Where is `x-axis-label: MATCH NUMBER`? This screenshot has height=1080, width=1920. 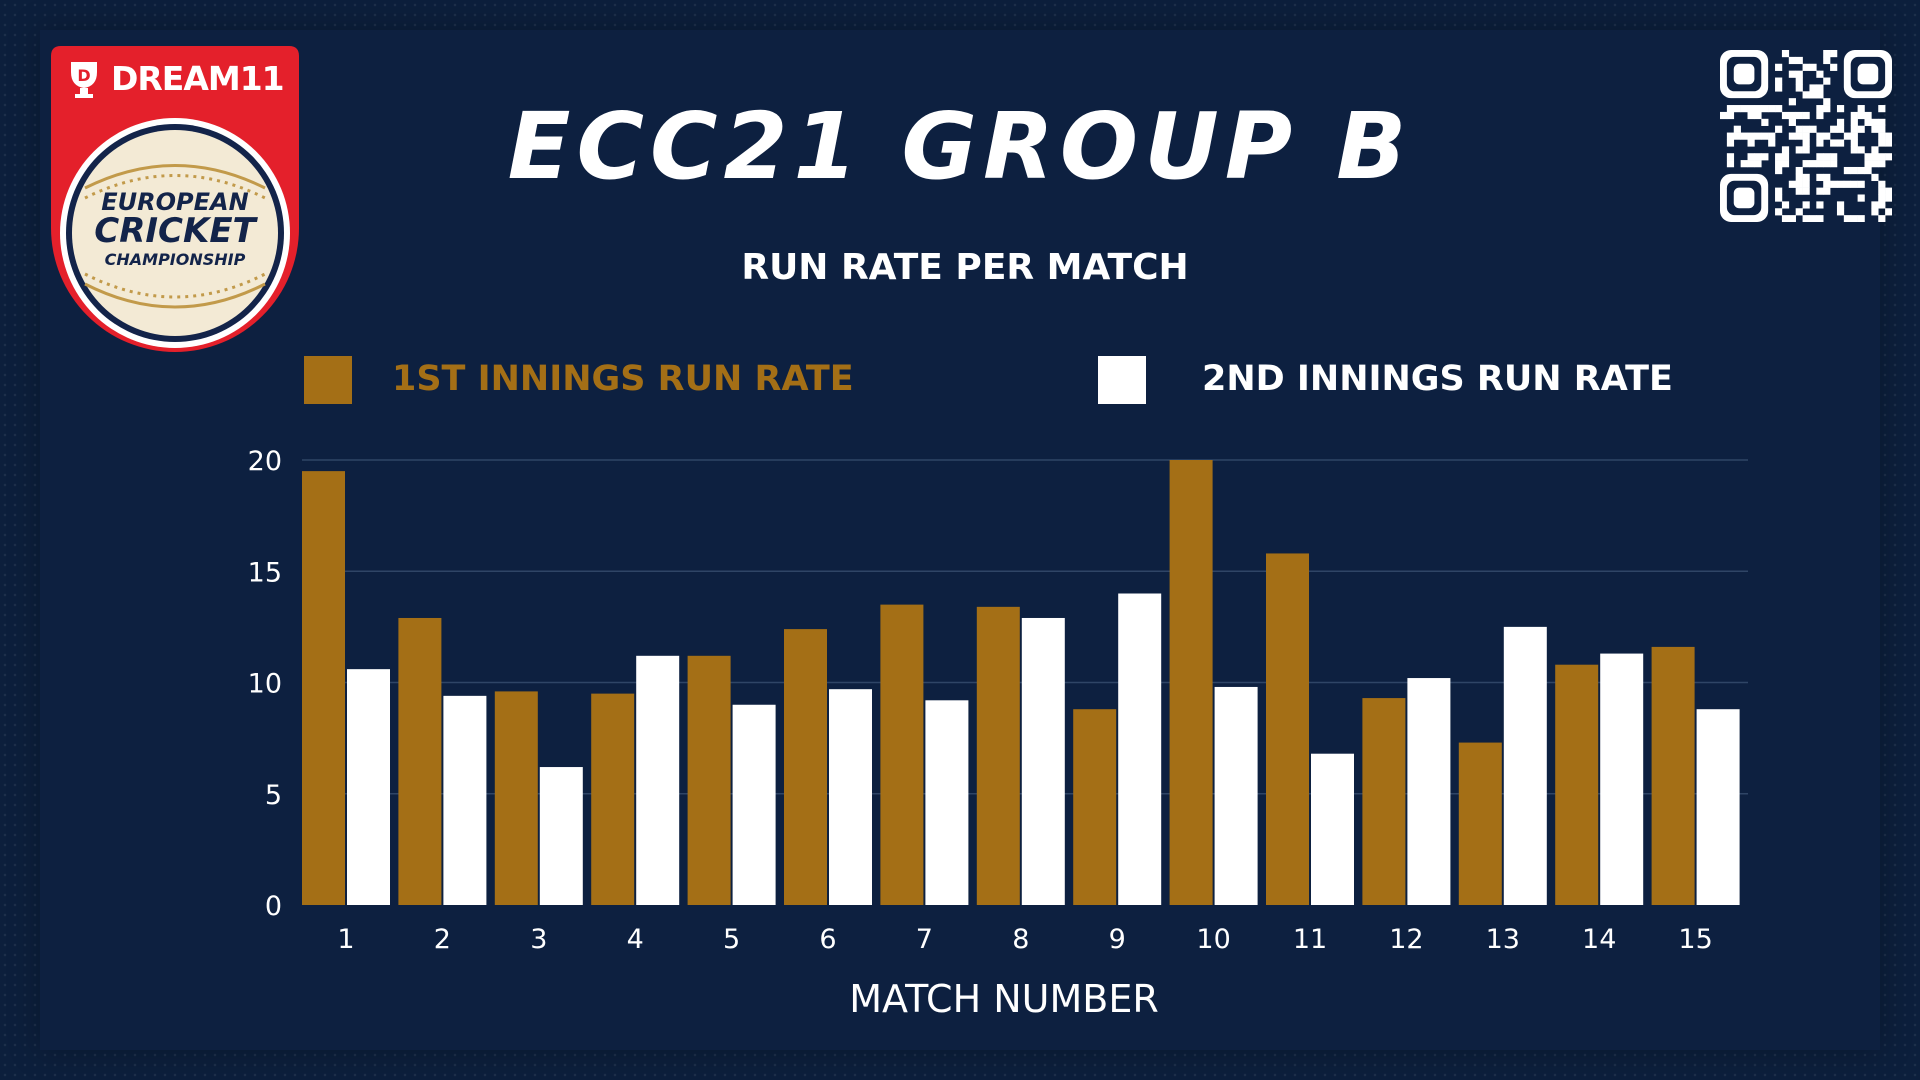 x-axis-label: MATCH NUMBER is located at coordinates (1004, 999).